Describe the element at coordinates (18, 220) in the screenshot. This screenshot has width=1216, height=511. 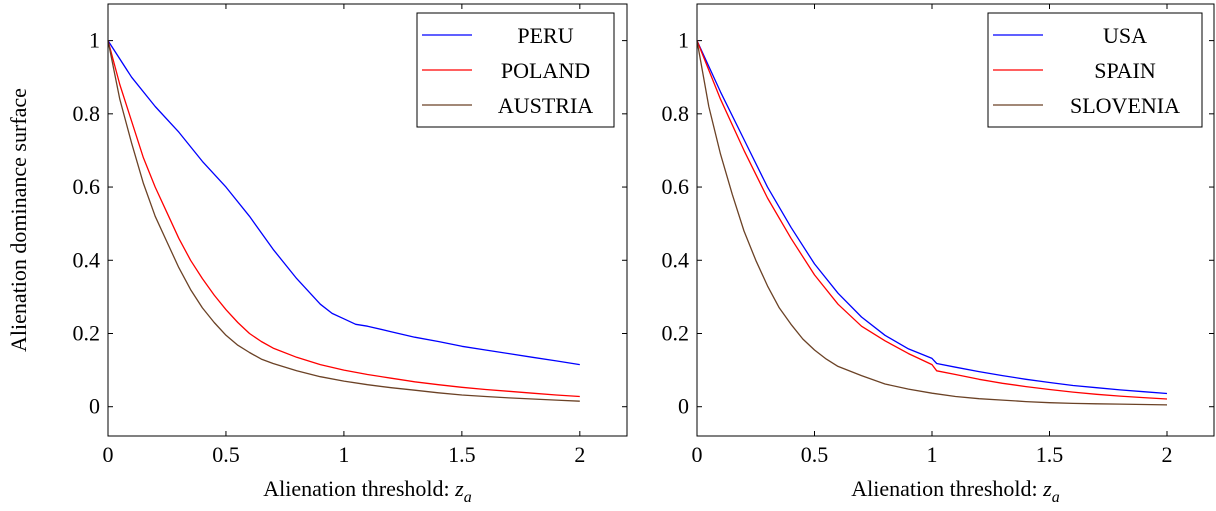
I see `y-axis-label: Alienation dominance surface` at that location.